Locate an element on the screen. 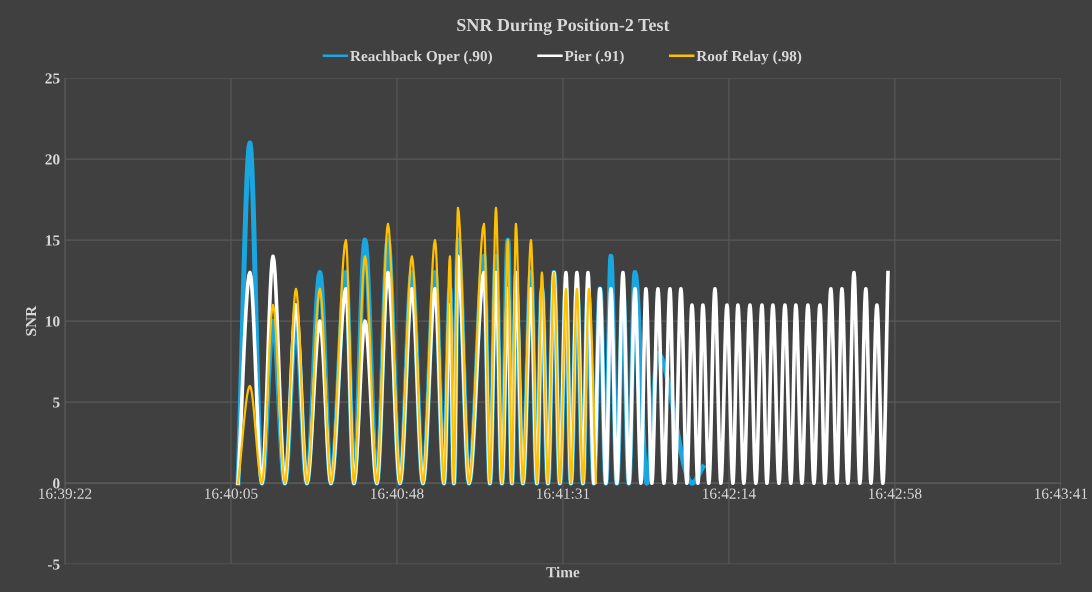 Image resolution: width=1092 pixels, height=592 pixels. y-tick-label: 20 is located at coordinates (52, 159).